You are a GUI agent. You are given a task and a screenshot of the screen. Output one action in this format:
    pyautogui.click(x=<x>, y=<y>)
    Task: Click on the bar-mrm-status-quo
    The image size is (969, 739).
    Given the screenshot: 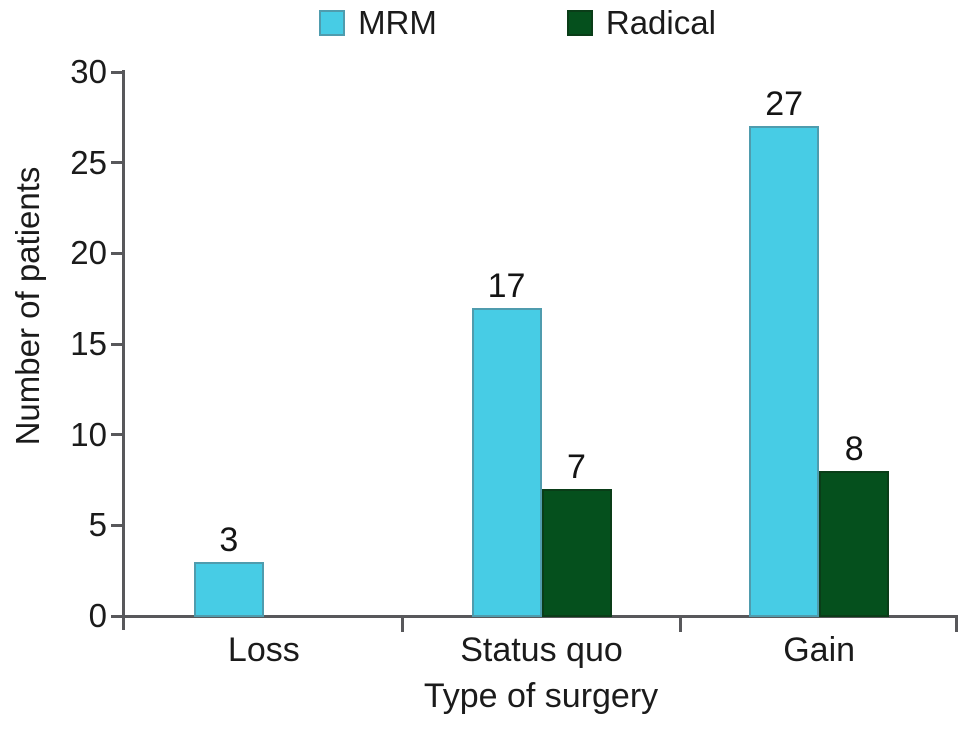 What is the action you would take?
    pyautogui.click(x=506, y=462)
    